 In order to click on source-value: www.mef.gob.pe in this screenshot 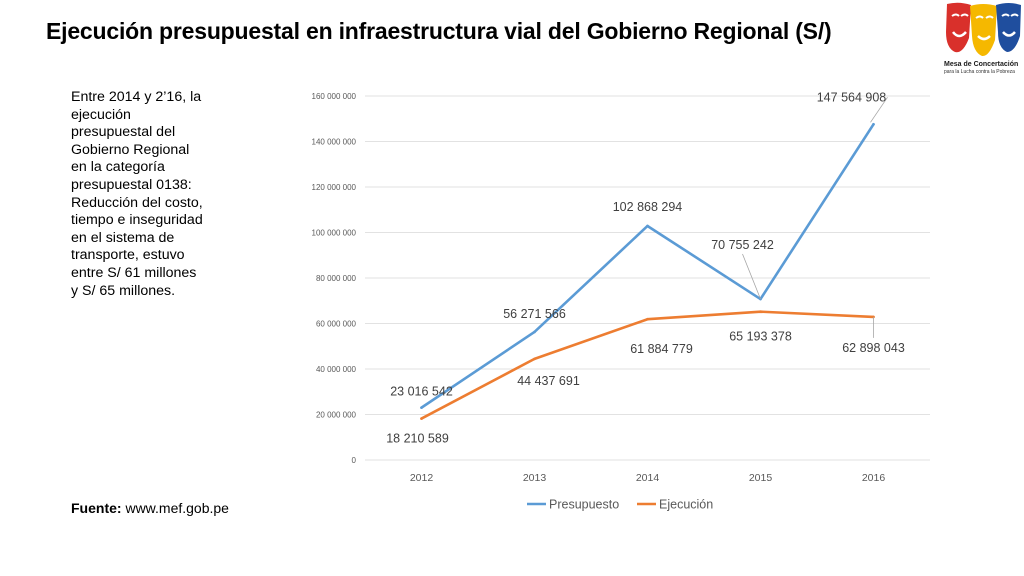, I will do `click(177, 508)`.